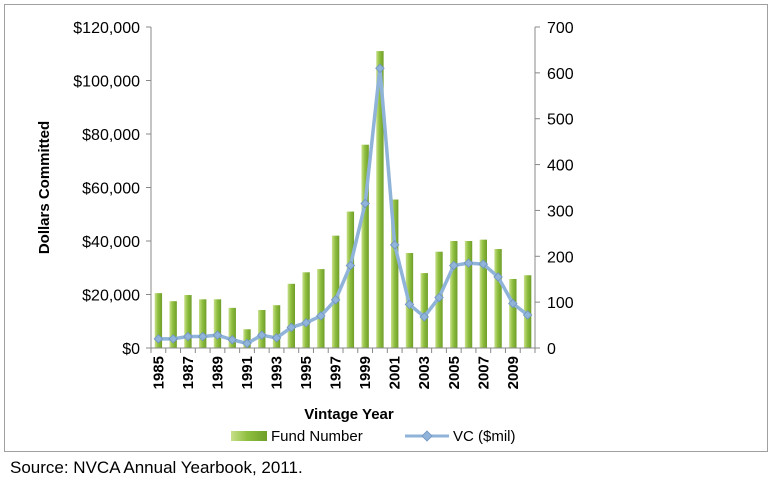 The image size is (777, 484). I want to click on bar-2005, so click(454, 294).